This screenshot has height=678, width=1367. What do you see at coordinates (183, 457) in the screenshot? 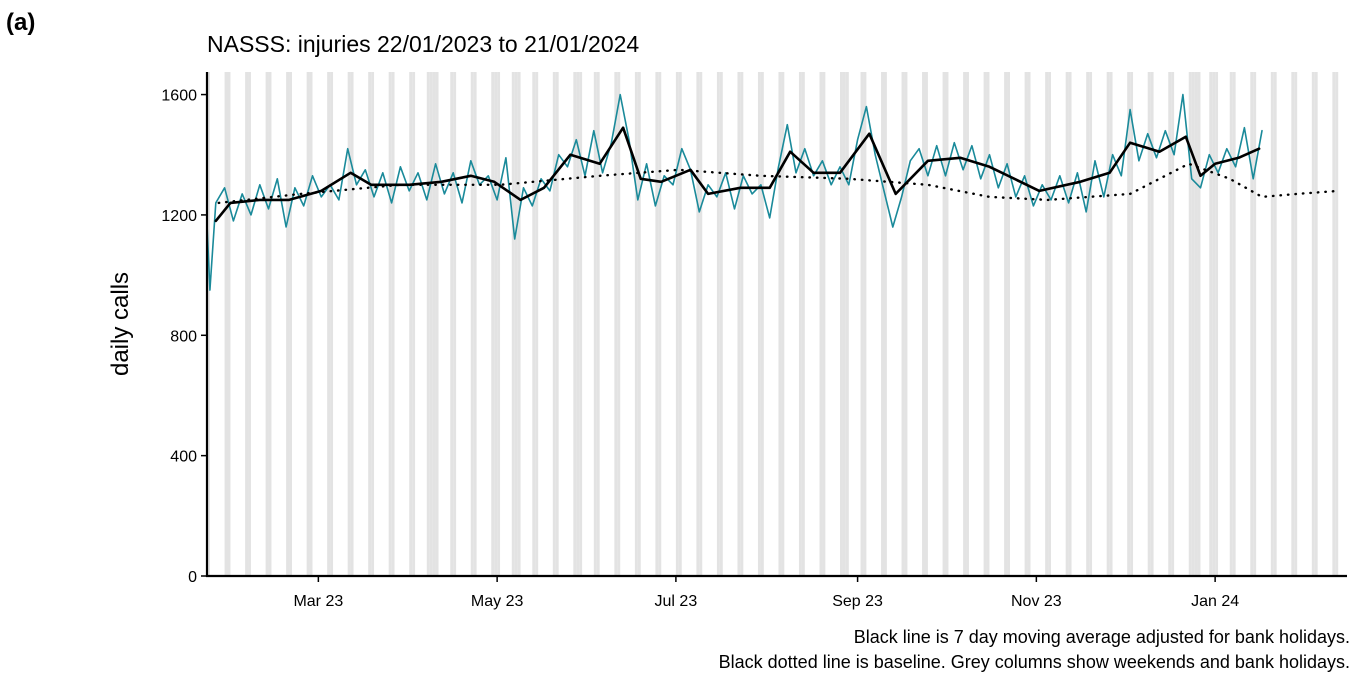
I see `y-tick-label: 400` at bounding box center [183, 457].